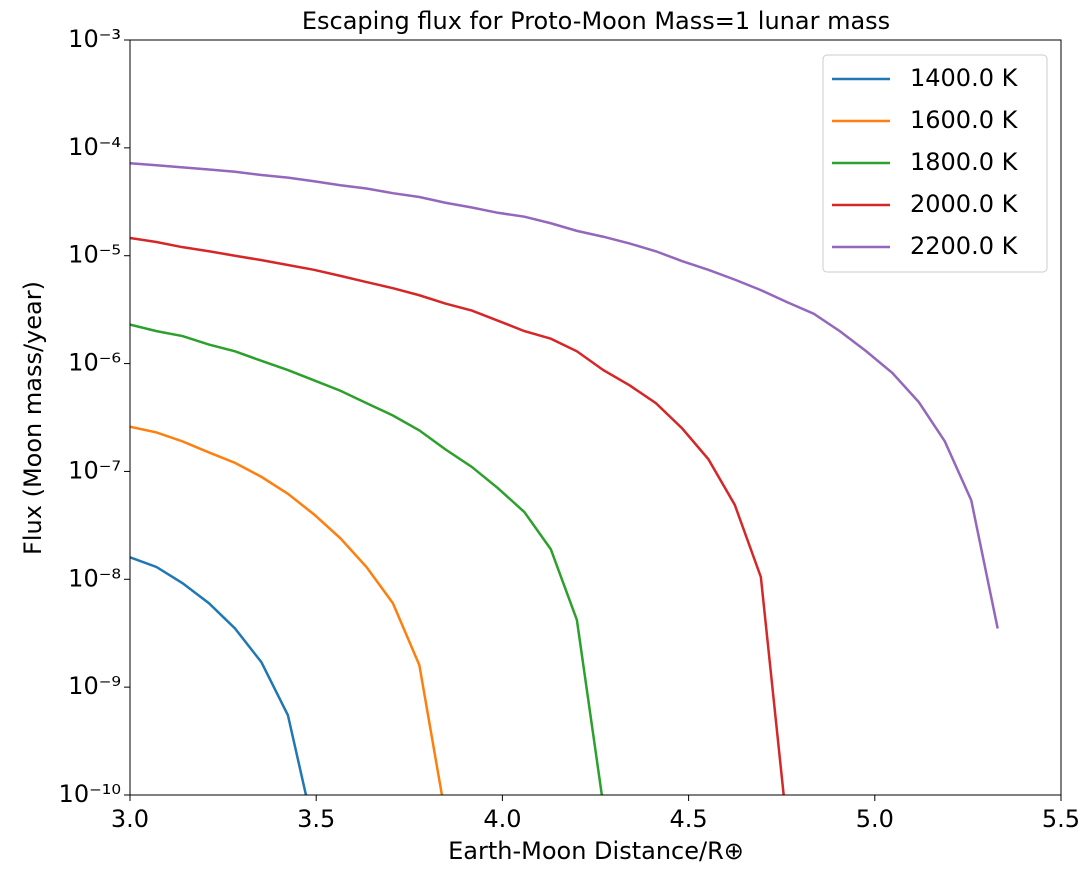 The height and width of the screenshot is (879, 1092). I want to click on legend-box, so click(935, 163).